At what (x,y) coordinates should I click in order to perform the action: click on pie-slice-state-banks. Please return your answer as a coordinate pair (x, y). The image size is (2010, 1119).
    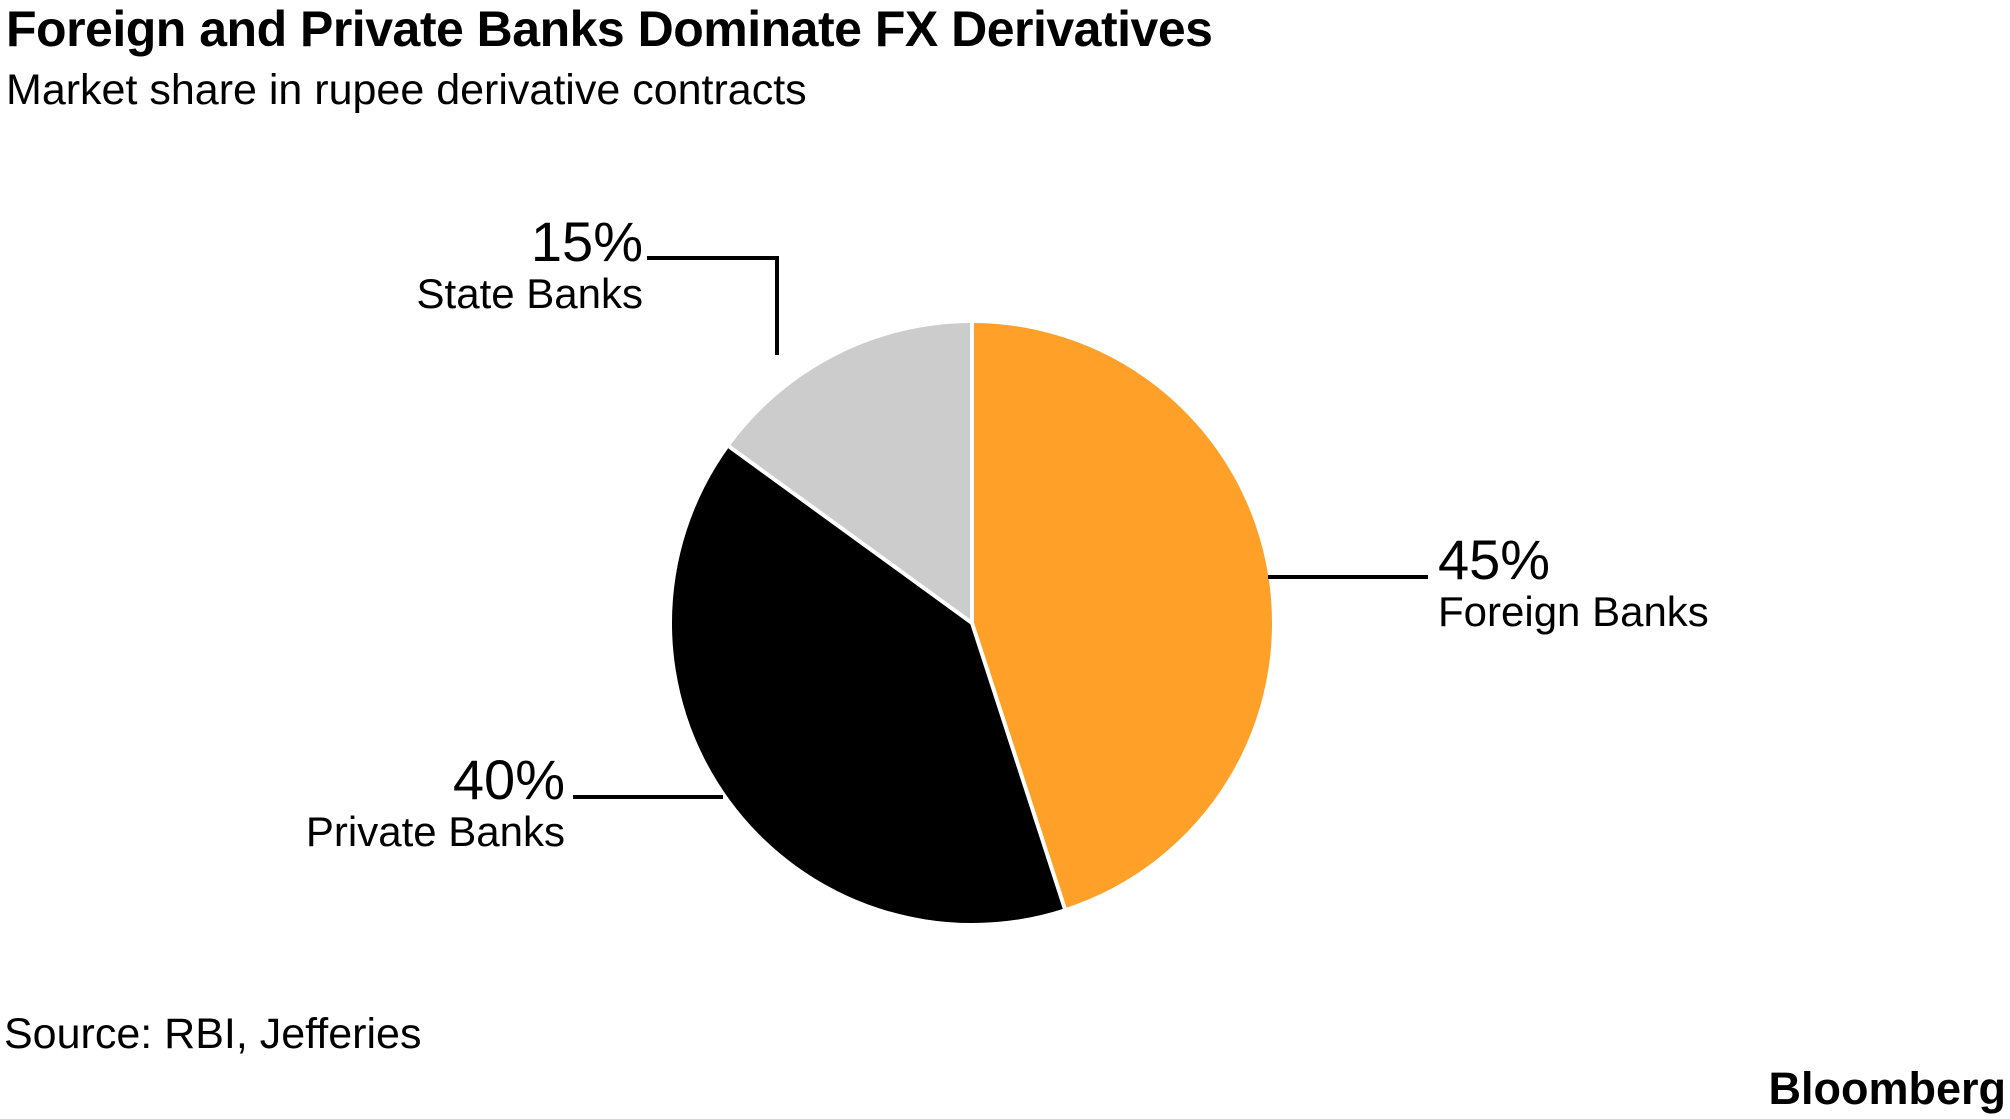
    Looking at the image, I should click on (850, 472).